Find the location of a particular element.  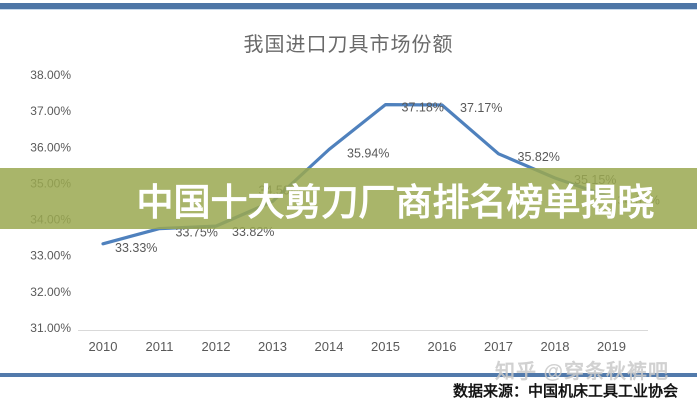

y-tick-label: 31.00% is located at coordinates (50, 328).